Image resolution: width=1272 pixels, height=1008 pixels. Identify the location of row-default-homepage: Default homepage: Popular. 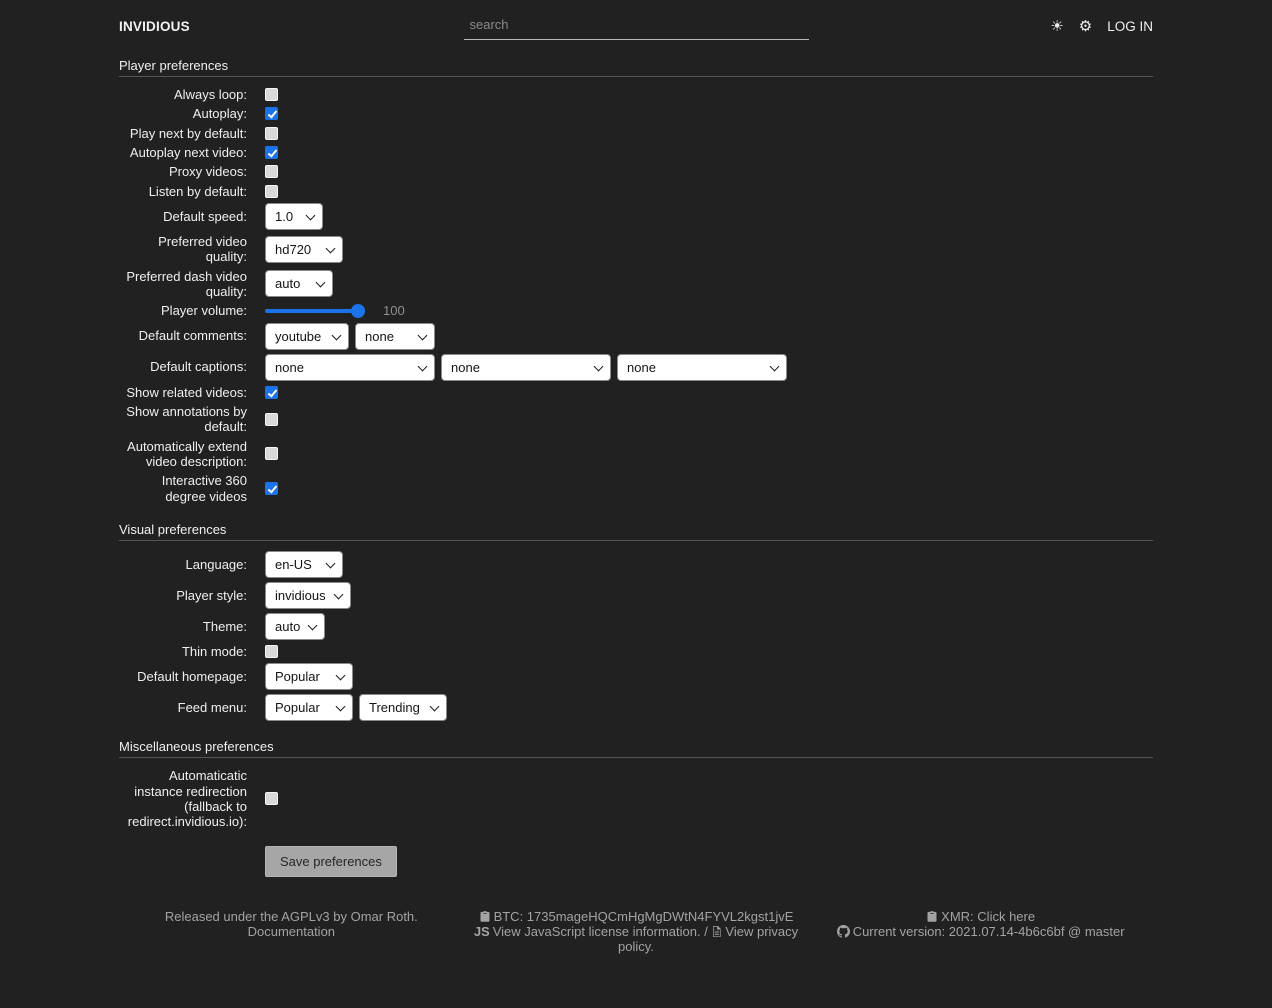
(636, 677).